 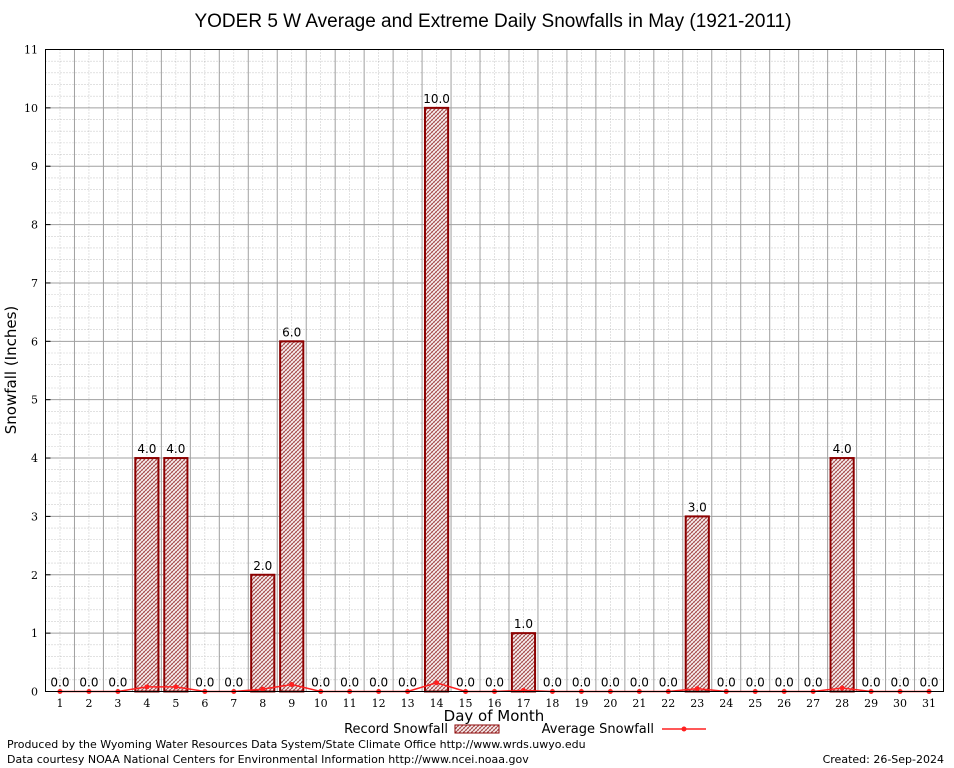 I want to click on x-tick-label: 28, so click(x=842, y=703).